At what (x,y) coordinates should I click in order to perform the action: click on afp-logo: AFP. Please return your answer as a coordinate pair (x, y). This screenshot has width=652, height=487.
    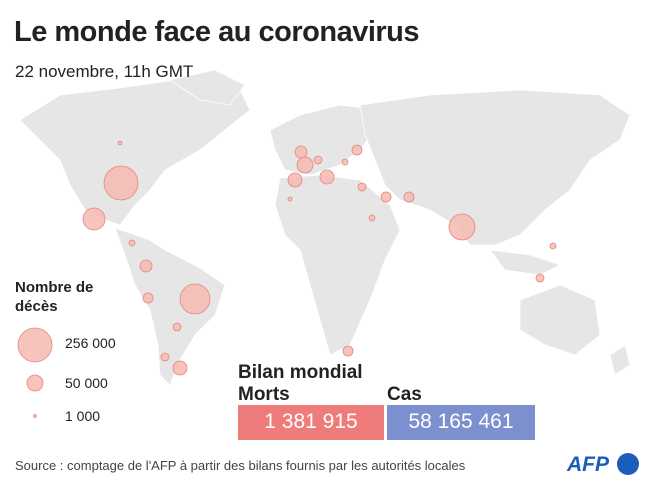
    Looking at the image, I should click on (588, 464).